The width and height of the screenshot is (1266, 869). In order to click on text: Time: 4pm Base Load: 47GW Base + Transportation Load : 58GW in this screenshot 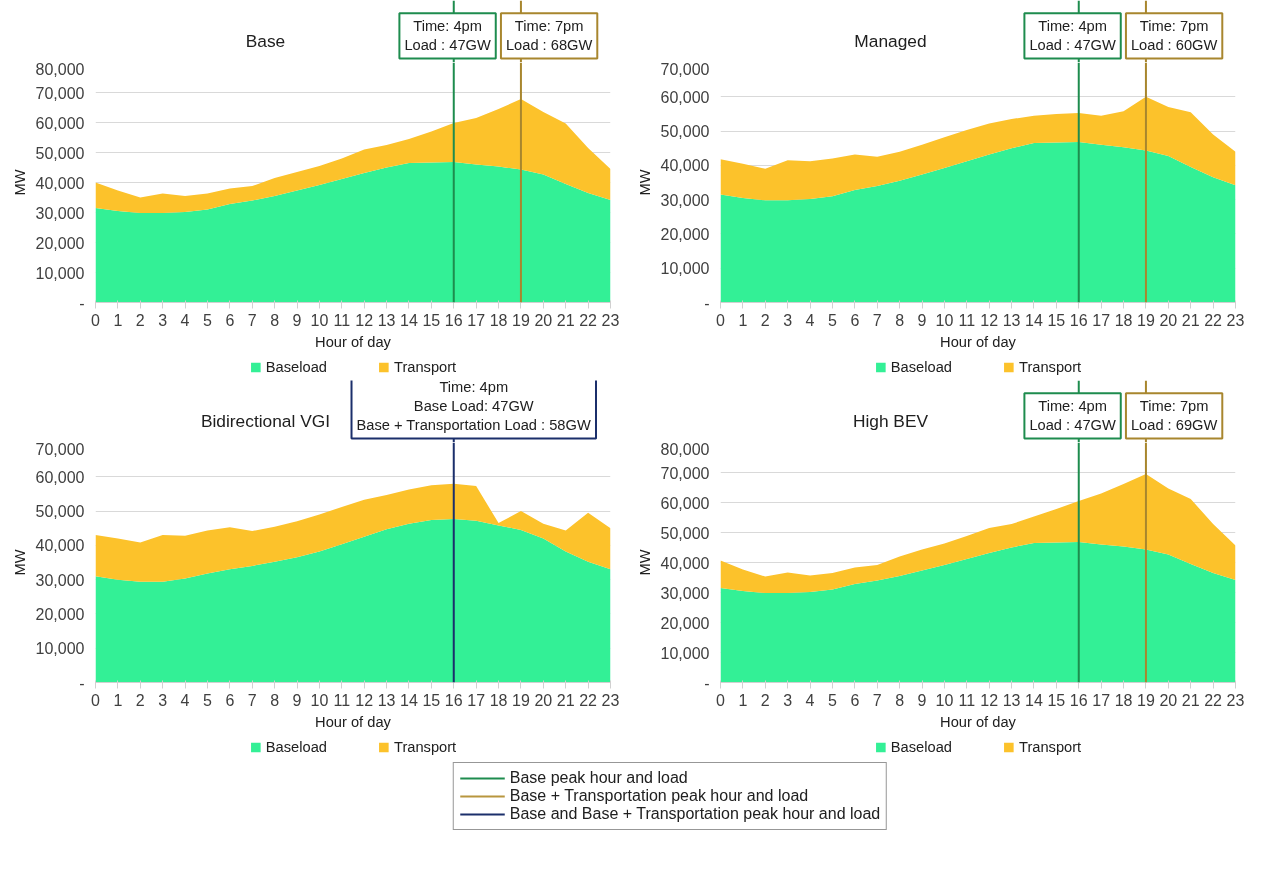, I will do `click(473, 406)`.